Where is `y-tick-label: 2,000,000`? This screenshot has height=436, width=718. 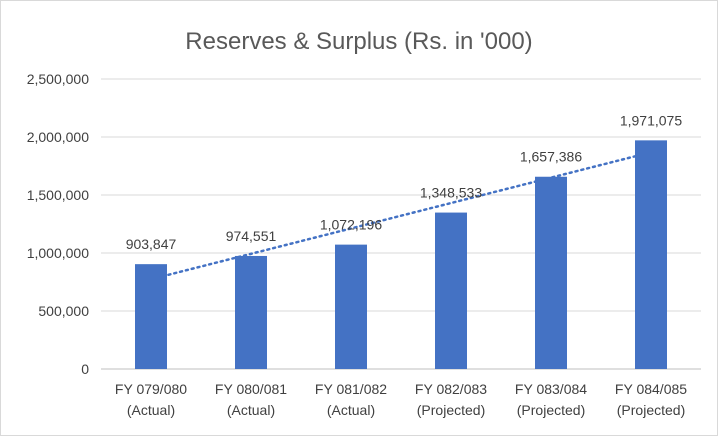 y-tick-label: 2,000,000 is located at coordinates (58, 137).